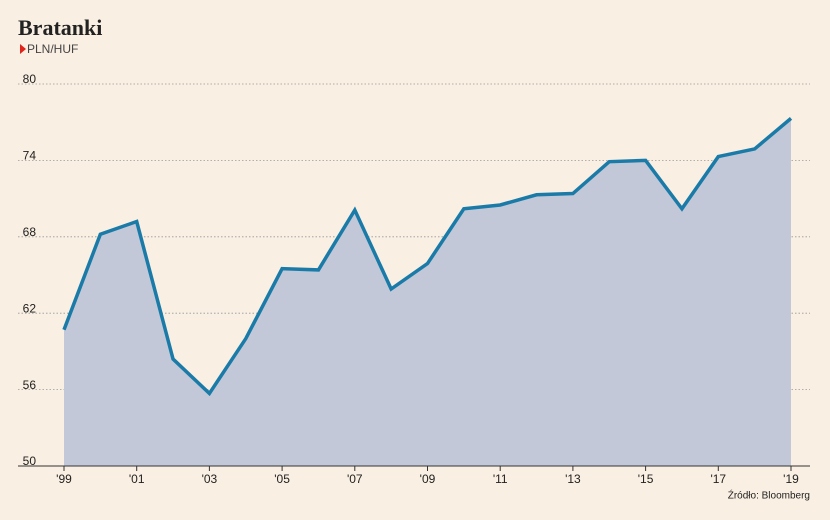  I want to click on x-tick-label: '17, so click(718, 479).